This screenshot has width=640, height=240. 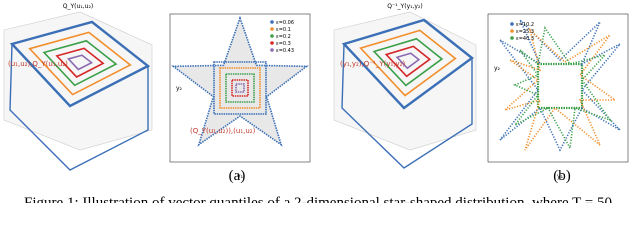 What do you see at coordinates (223, 131) in the screenshot?
I see `annotation: (Q_Y(u₁,u₂)),(u₁,u₂)` at bounding box center [223, 131].